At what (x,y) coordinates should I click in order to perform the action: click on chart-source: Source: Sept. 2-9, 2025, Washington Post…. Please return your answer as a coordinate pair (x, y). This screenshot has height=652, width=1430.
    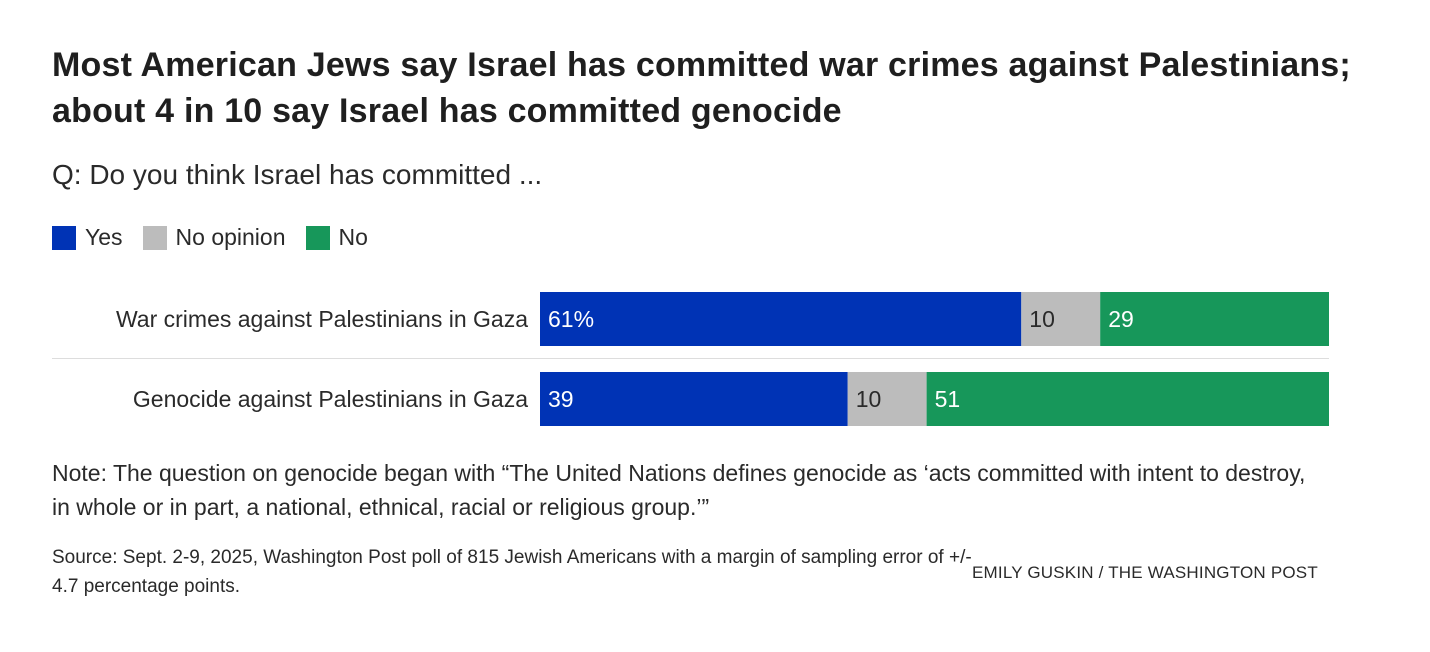
    Looking at the image, I should click on (512, 572).